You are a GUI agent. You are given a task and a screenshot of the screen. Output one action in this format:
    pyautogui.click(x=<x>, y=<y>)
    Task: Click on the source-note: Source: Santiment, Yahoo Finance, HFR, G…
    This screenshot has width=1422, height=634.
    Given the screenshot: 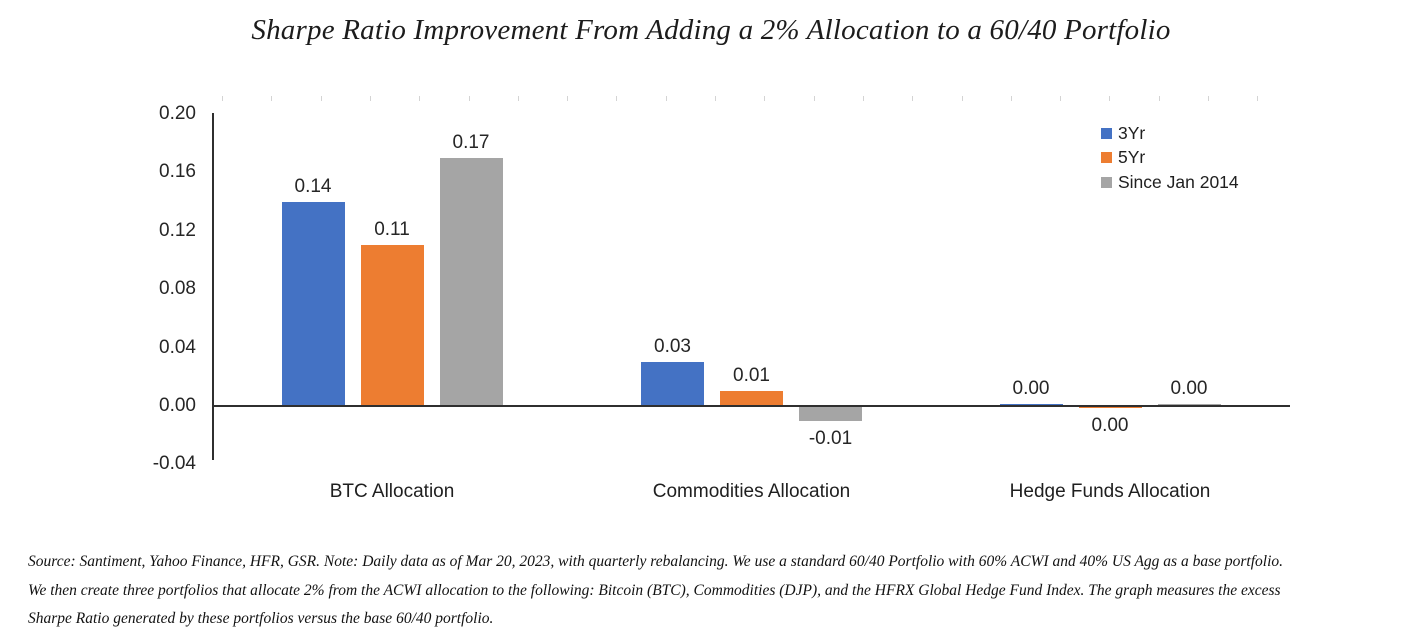 What is the action you would take?
    pyautogui.click(x=713, y=591)
    